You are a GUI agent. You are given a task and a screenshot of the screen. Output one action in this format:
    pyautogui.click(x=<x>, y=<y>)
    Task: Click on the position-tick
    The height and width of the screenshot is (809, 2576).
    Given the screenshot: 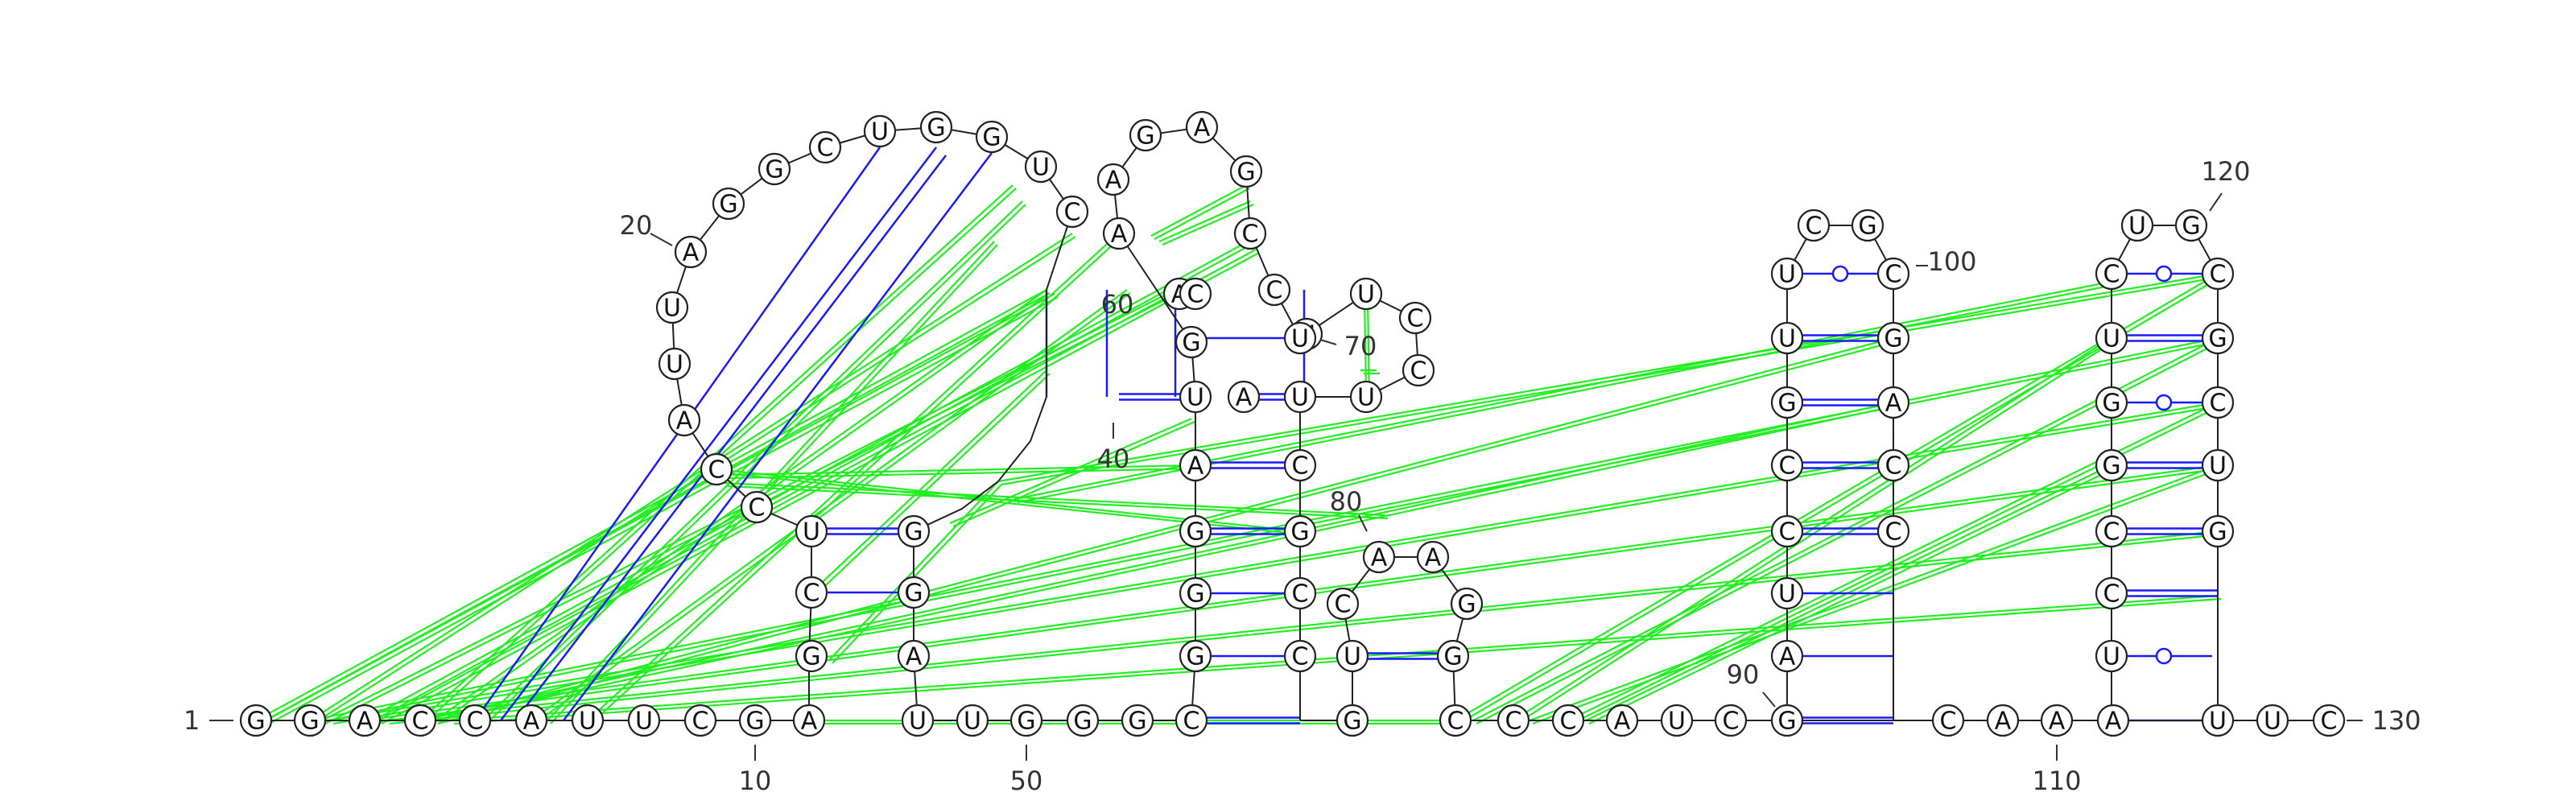 What is the action you would take?
    pyautogui.click(x=1363, y=523)
    